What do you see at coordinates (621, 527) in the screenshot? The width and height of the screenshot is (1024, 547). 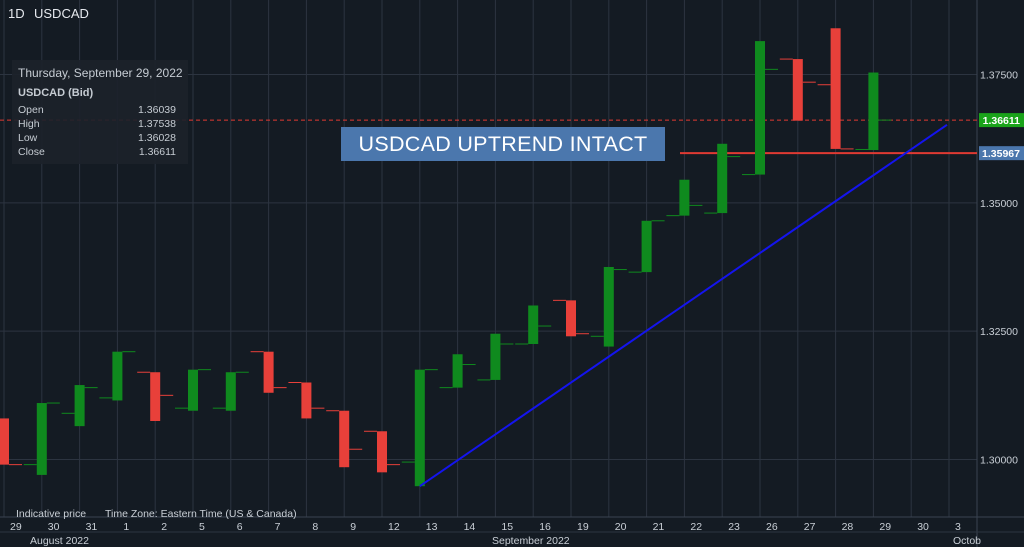 I see `x-tick-label: 20` at bounding box center [621, 527].